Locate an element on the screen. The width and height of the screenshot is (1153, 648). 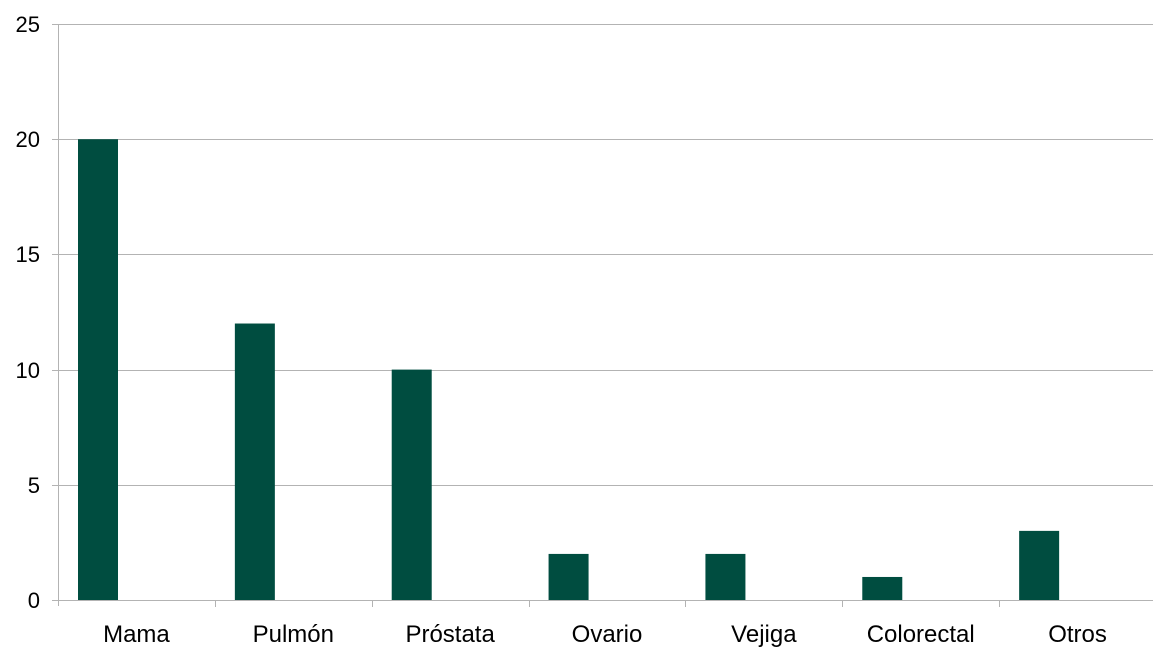
bar-Pulmón is located at coordinates (254, 461).